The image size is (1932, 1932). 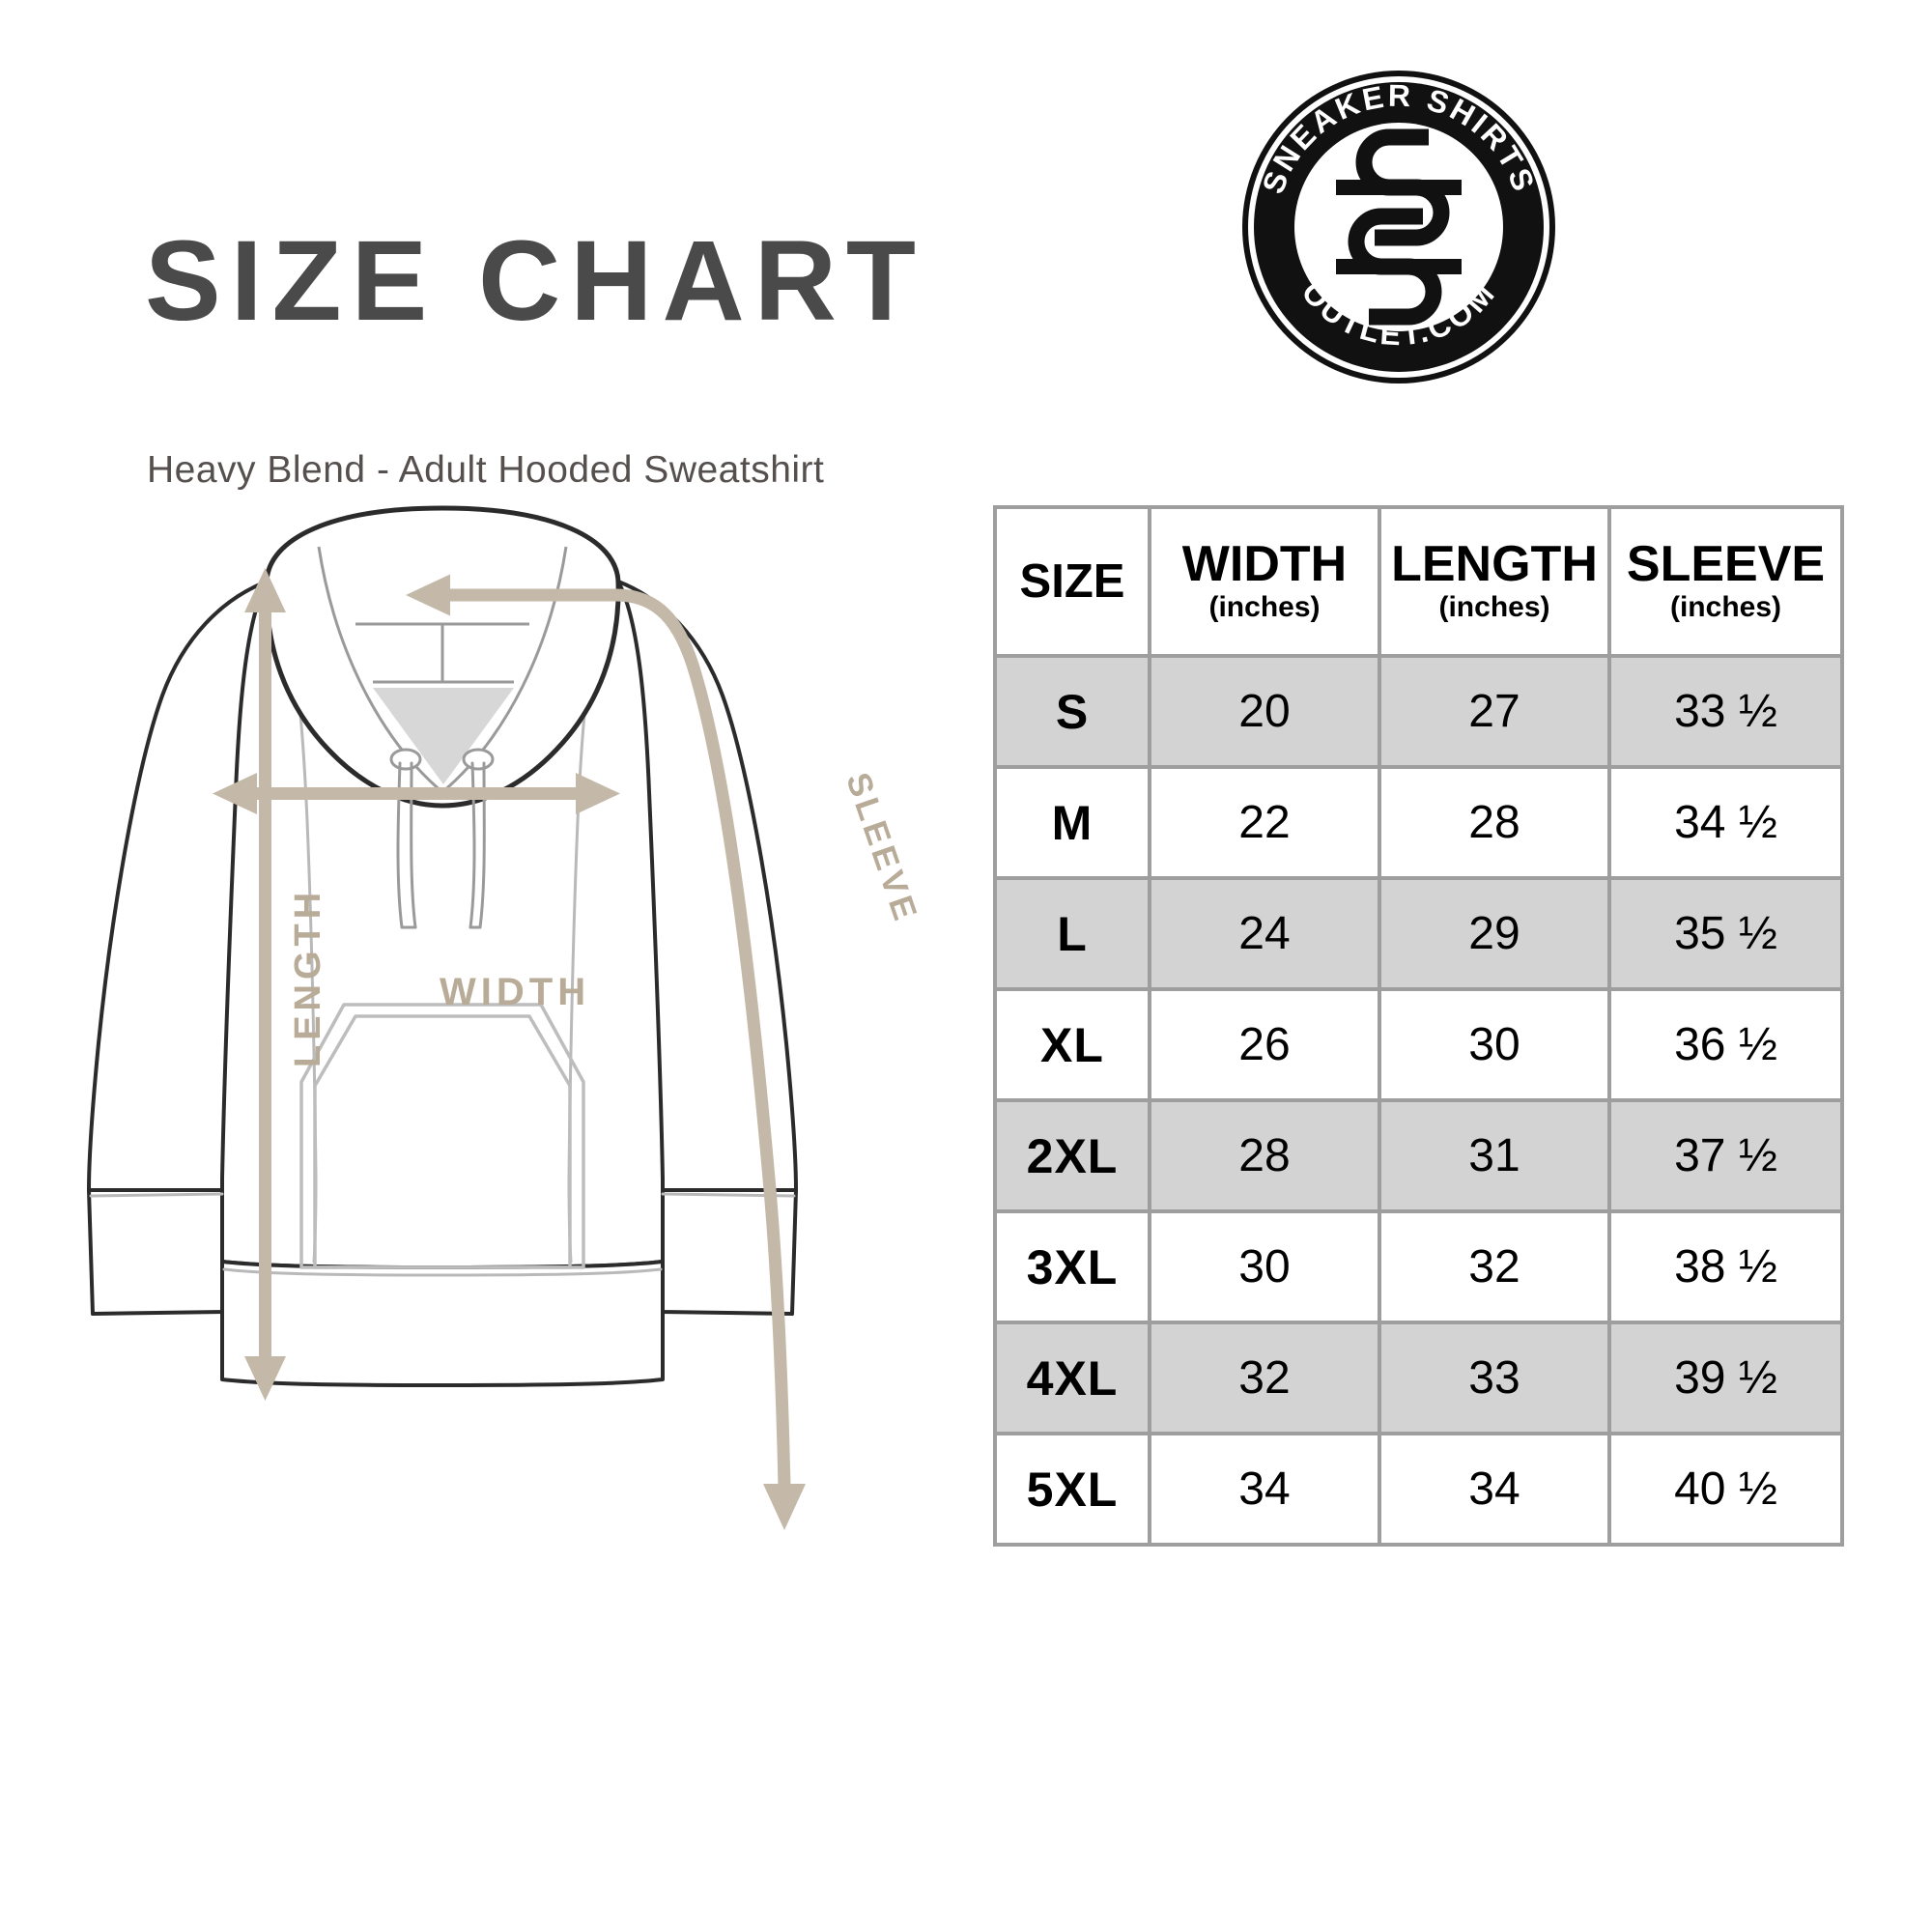 What do you see at coordinates (308, 977) in the screenshot?
I see `length-measure-label: LENGTH` at bounding box center [308, 977].